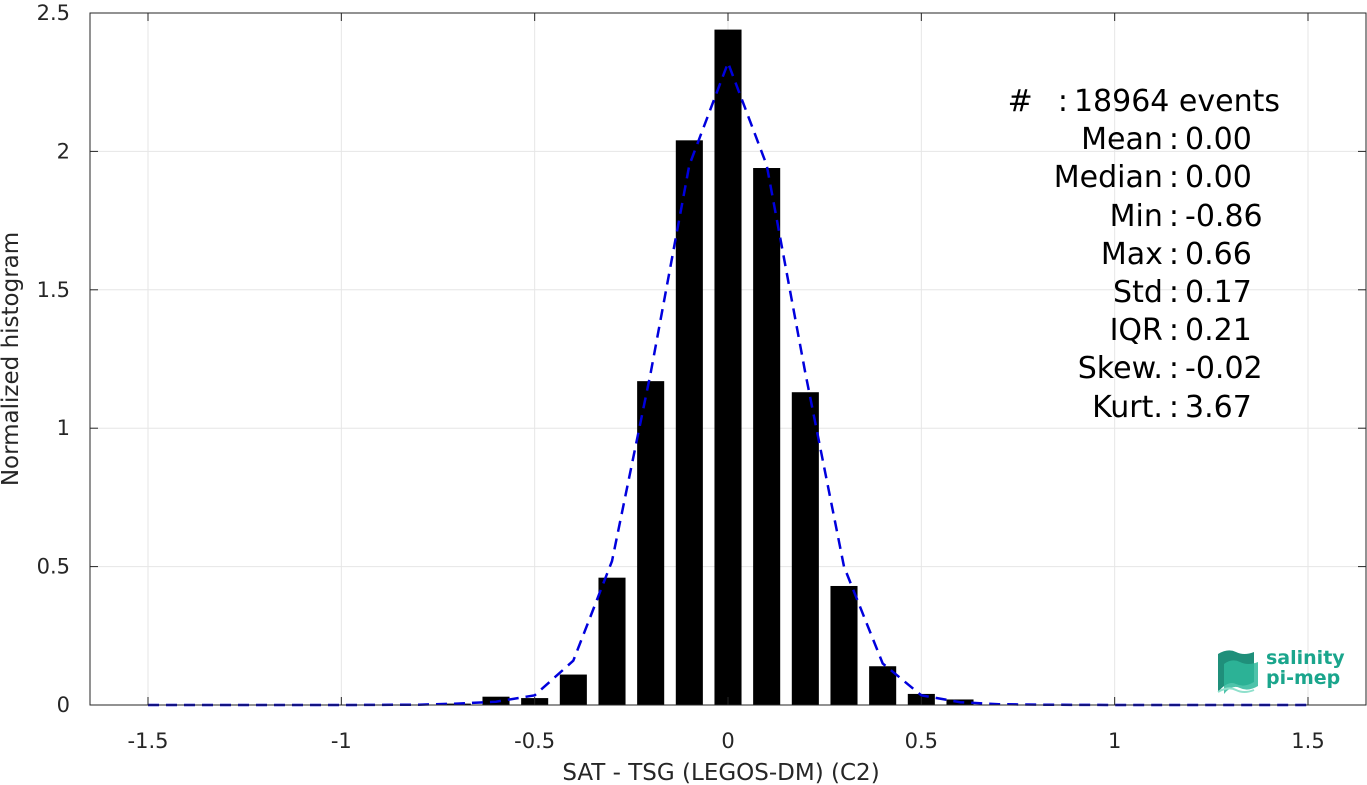 The image size is (1367, 785). I want to click on stat-name: Median, so click(1108, 178).